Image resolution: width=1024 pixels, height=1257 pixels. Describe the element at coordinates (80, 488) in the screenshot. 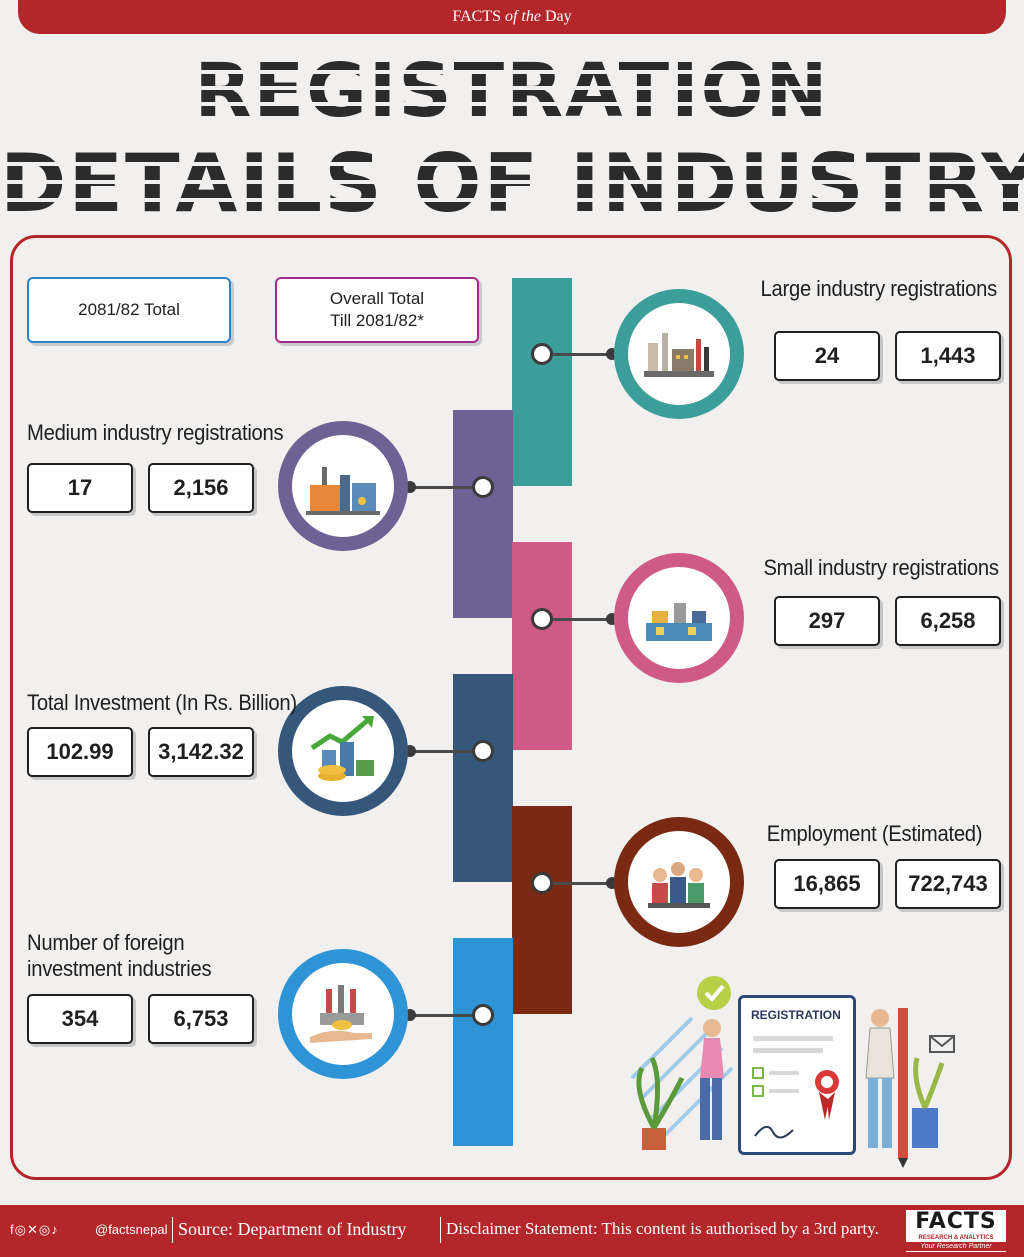

I see `value-current-medium: 17` at that location.